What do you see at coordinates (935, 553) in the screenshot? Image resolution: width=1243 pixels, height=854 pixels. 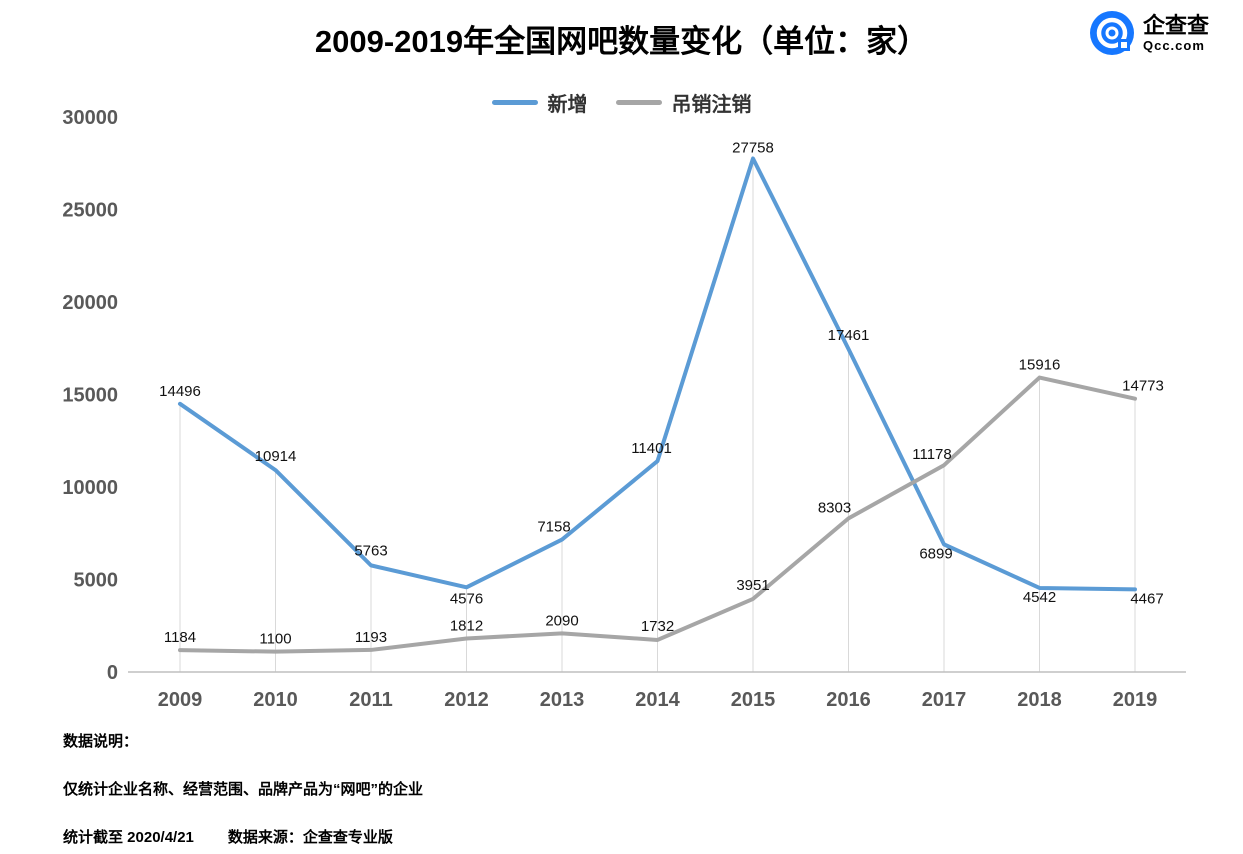 I see `data-label: 6899` at bounding box center [935, 553].